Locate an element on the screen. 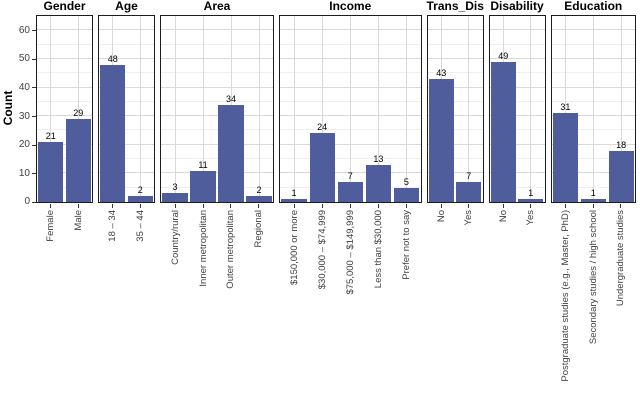  bar-value-label: 13 is located at coordinates (378, 158).